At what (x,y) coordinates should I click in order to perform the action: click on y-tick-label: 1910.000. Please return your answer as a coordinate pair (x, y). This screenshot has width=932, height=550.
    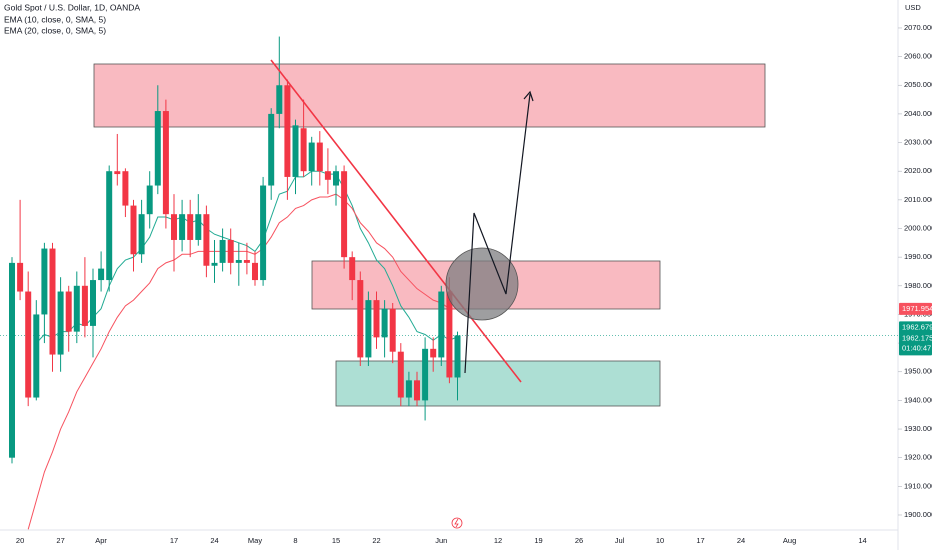
    Looking at the image, I should click on (918, 485).